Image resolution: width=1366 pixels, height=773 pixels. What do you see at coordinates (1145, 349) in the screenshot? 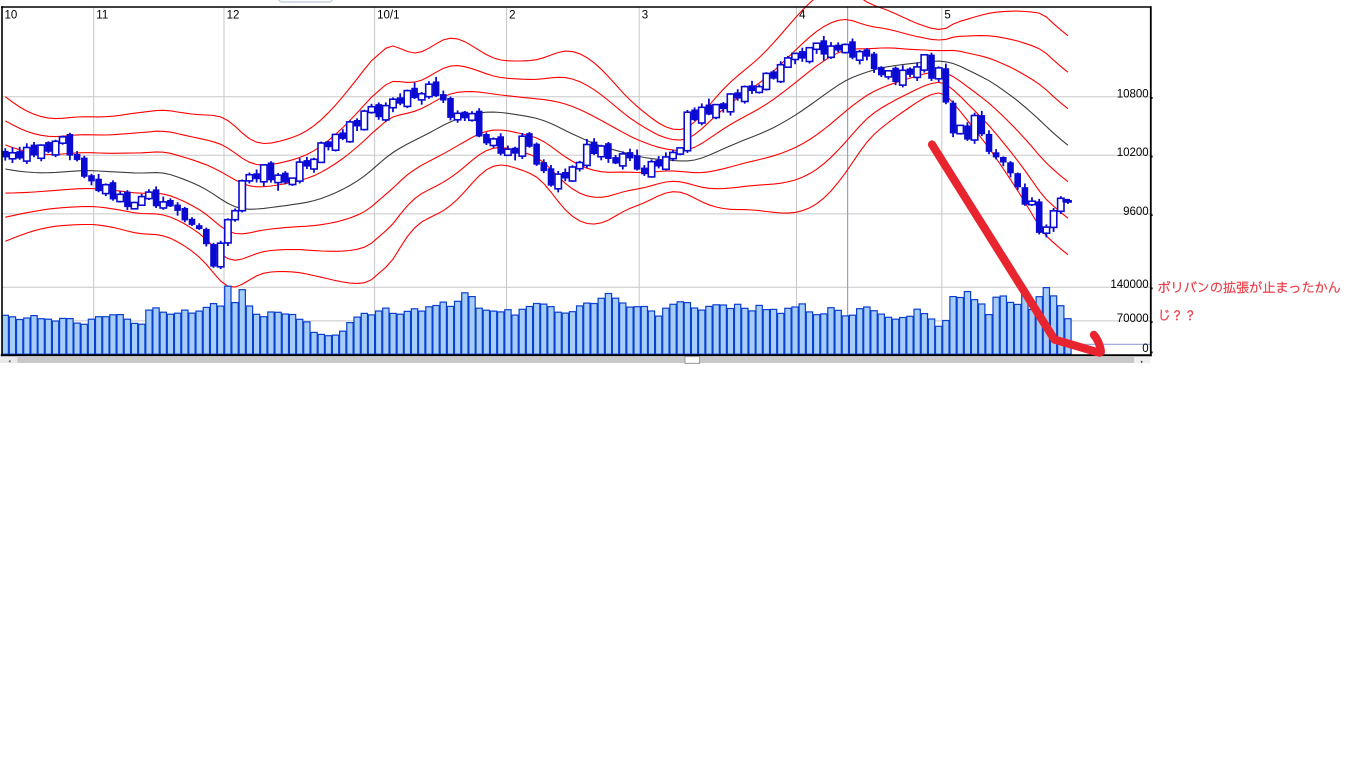
I see `svg-text: 0` at bounding box center [1145, 349].